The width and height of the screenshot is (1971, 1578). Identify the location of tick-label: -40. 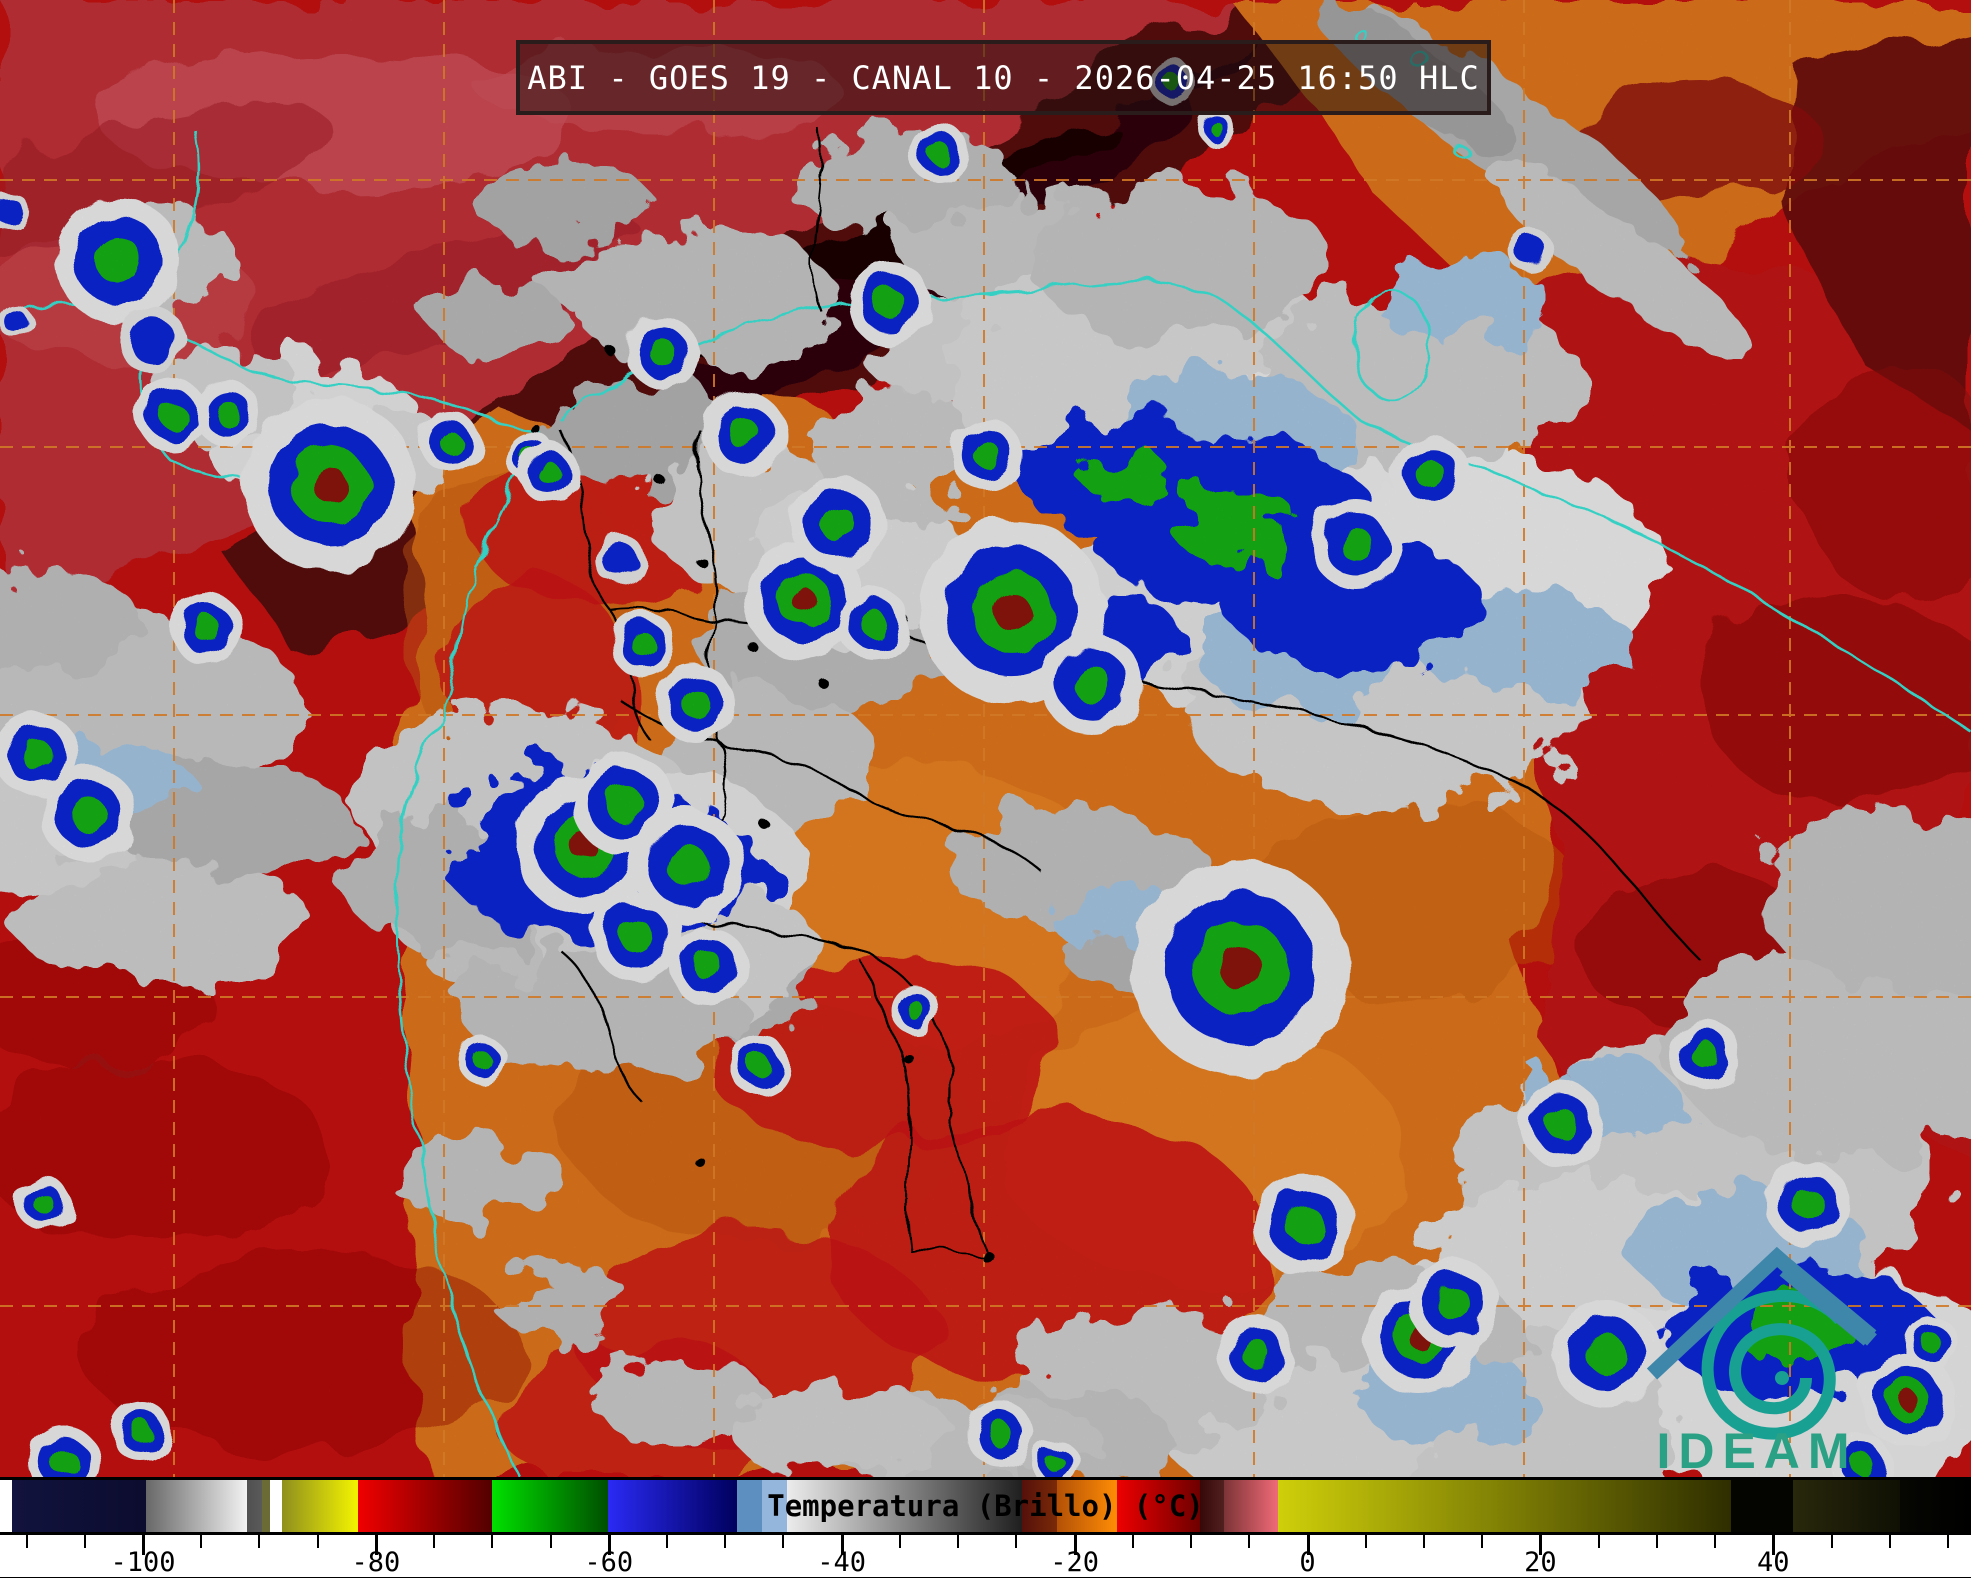
(842, 1562).